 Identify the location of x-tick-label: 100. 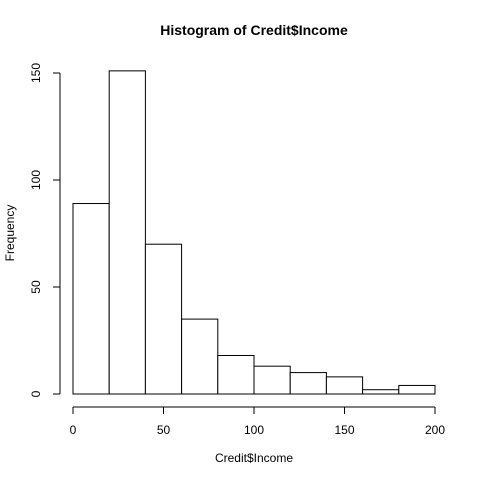
(254, 430).